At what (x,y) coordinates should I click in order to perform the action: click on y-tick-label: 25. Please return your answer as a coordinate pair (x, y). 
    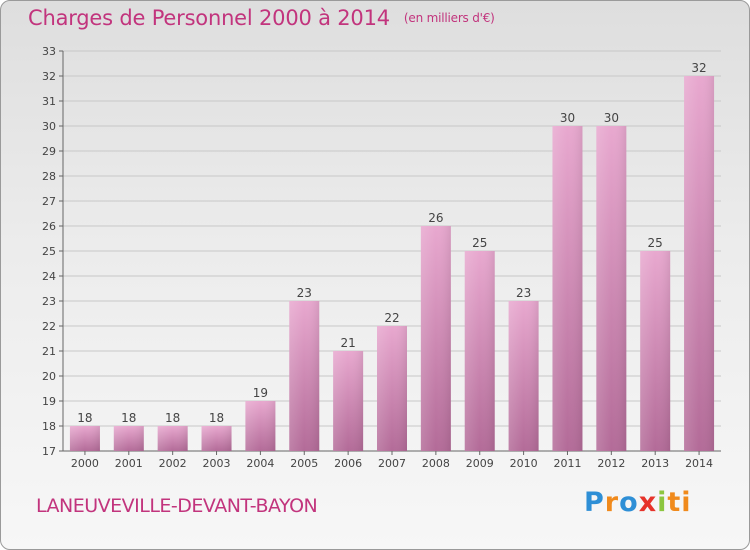
    Looking at the image, I should click on (49, 251).